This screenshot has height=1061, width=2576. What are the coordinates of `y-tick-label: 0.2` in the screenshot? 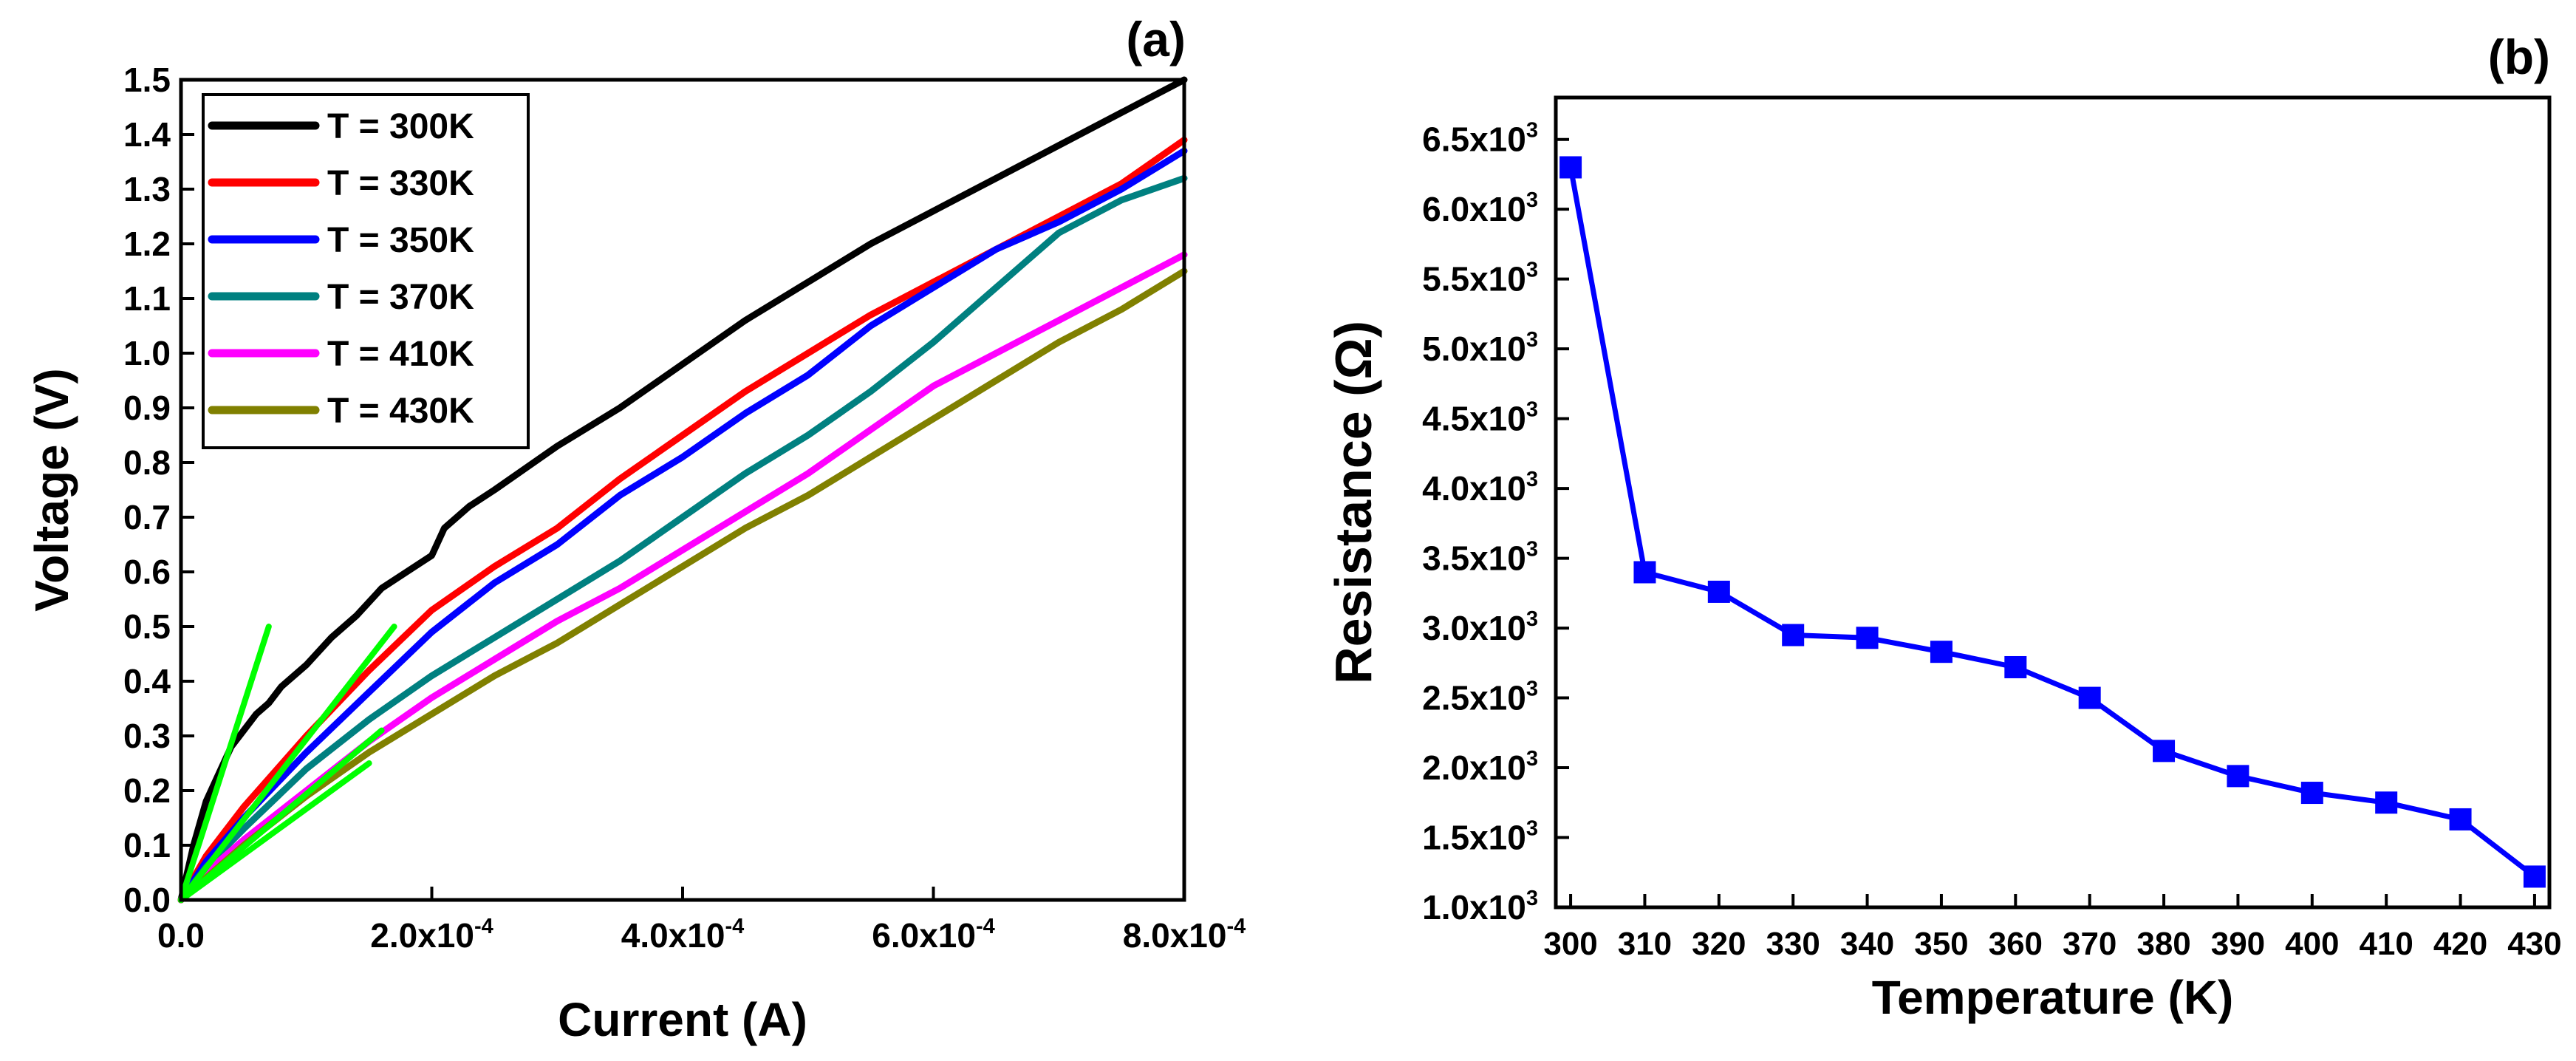 It's located at (147, 790).